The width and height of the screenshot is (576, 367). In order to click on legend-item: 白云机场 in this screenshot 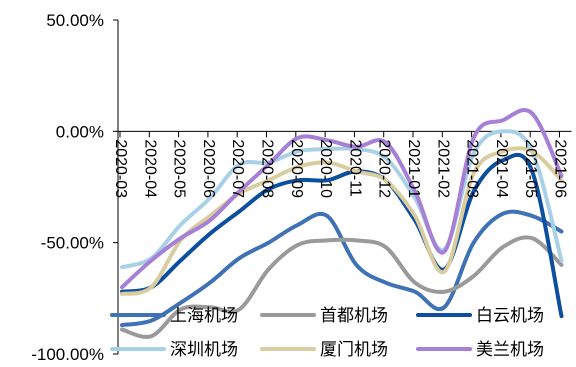, I will do `click(480, 316)`.